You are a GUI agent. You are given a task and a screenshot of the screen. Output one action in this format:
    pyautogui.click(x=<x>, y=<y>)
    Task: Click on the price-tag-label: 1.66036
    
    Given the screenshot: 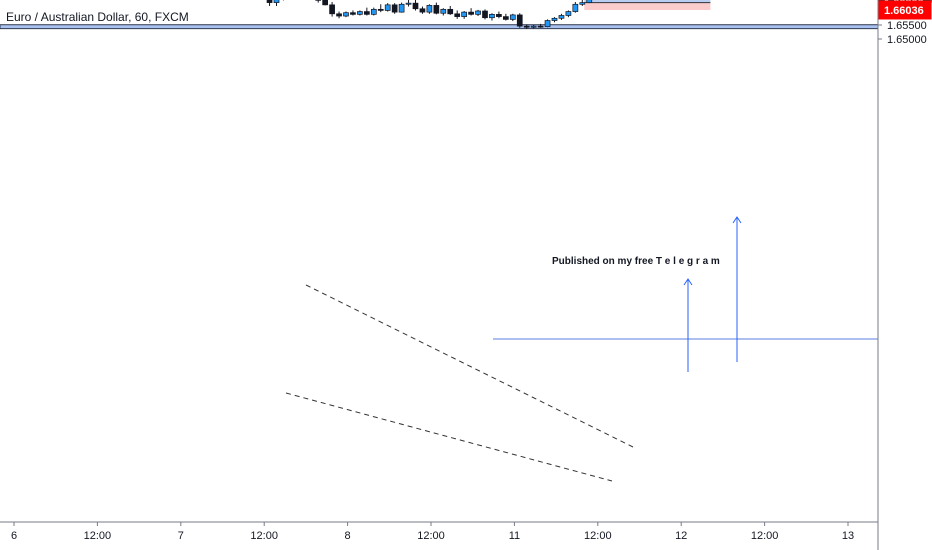 What is the action you would take?
    pyautogui.click(x=904, y=11)
    